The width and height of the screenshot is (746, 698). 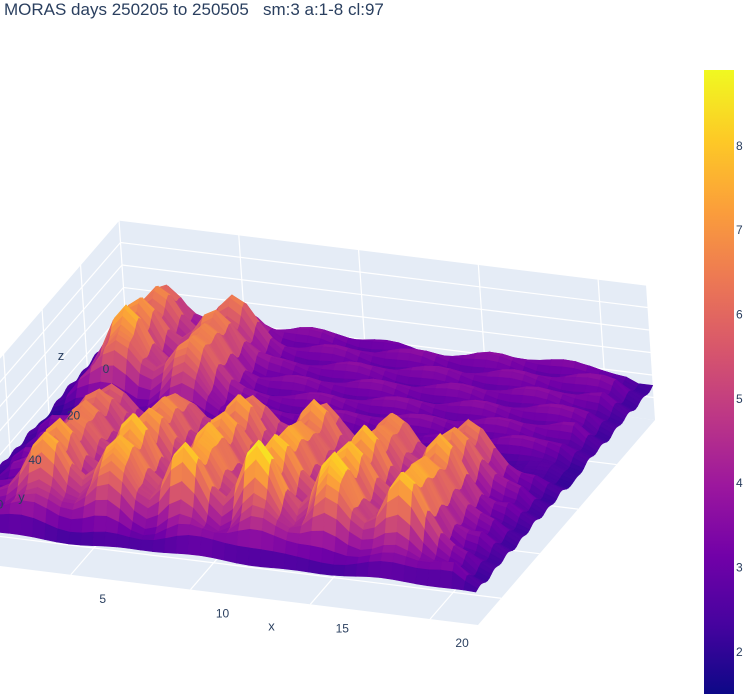 I want to click on colorbar-tick-label: 5, so click(x=739, y=399).